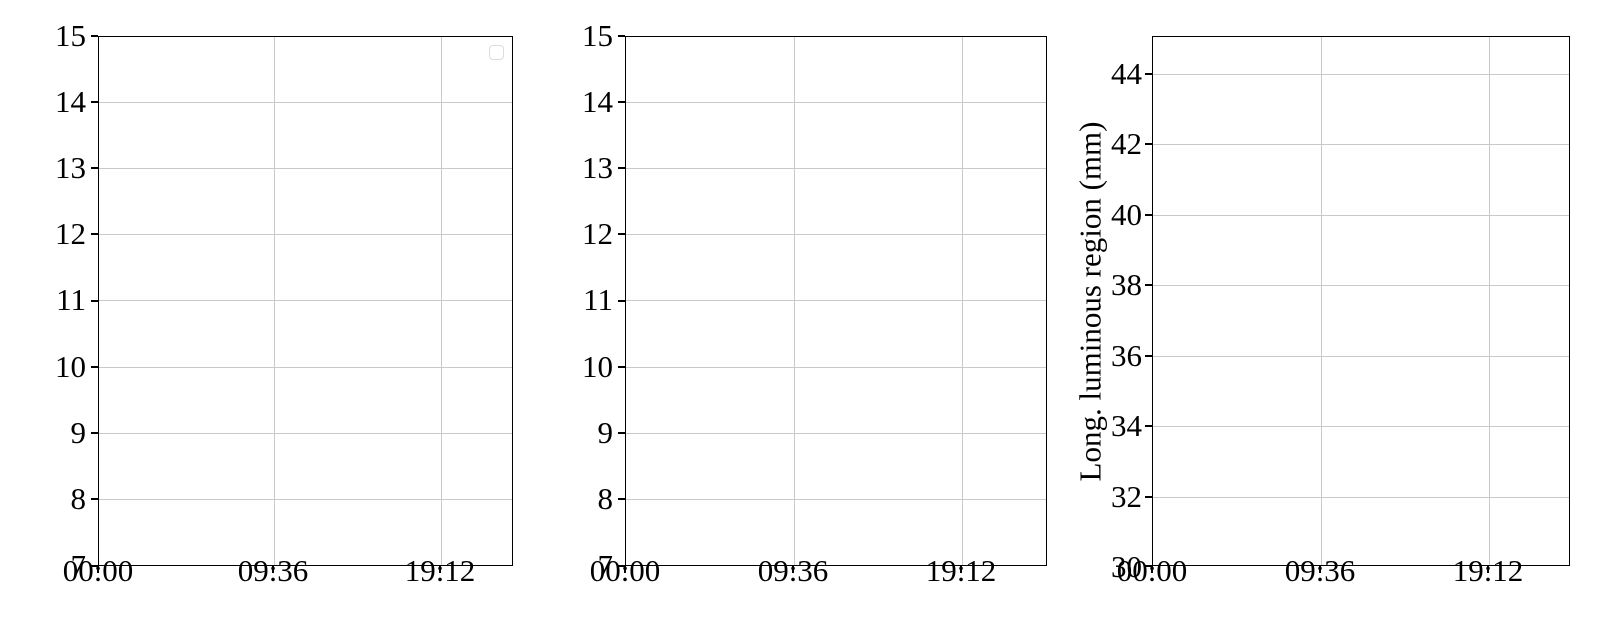  What do you see at coordinates (1126, 496) in the screenshot?
I see `y-tick-label: 32` at bounding box center [1126, 496].